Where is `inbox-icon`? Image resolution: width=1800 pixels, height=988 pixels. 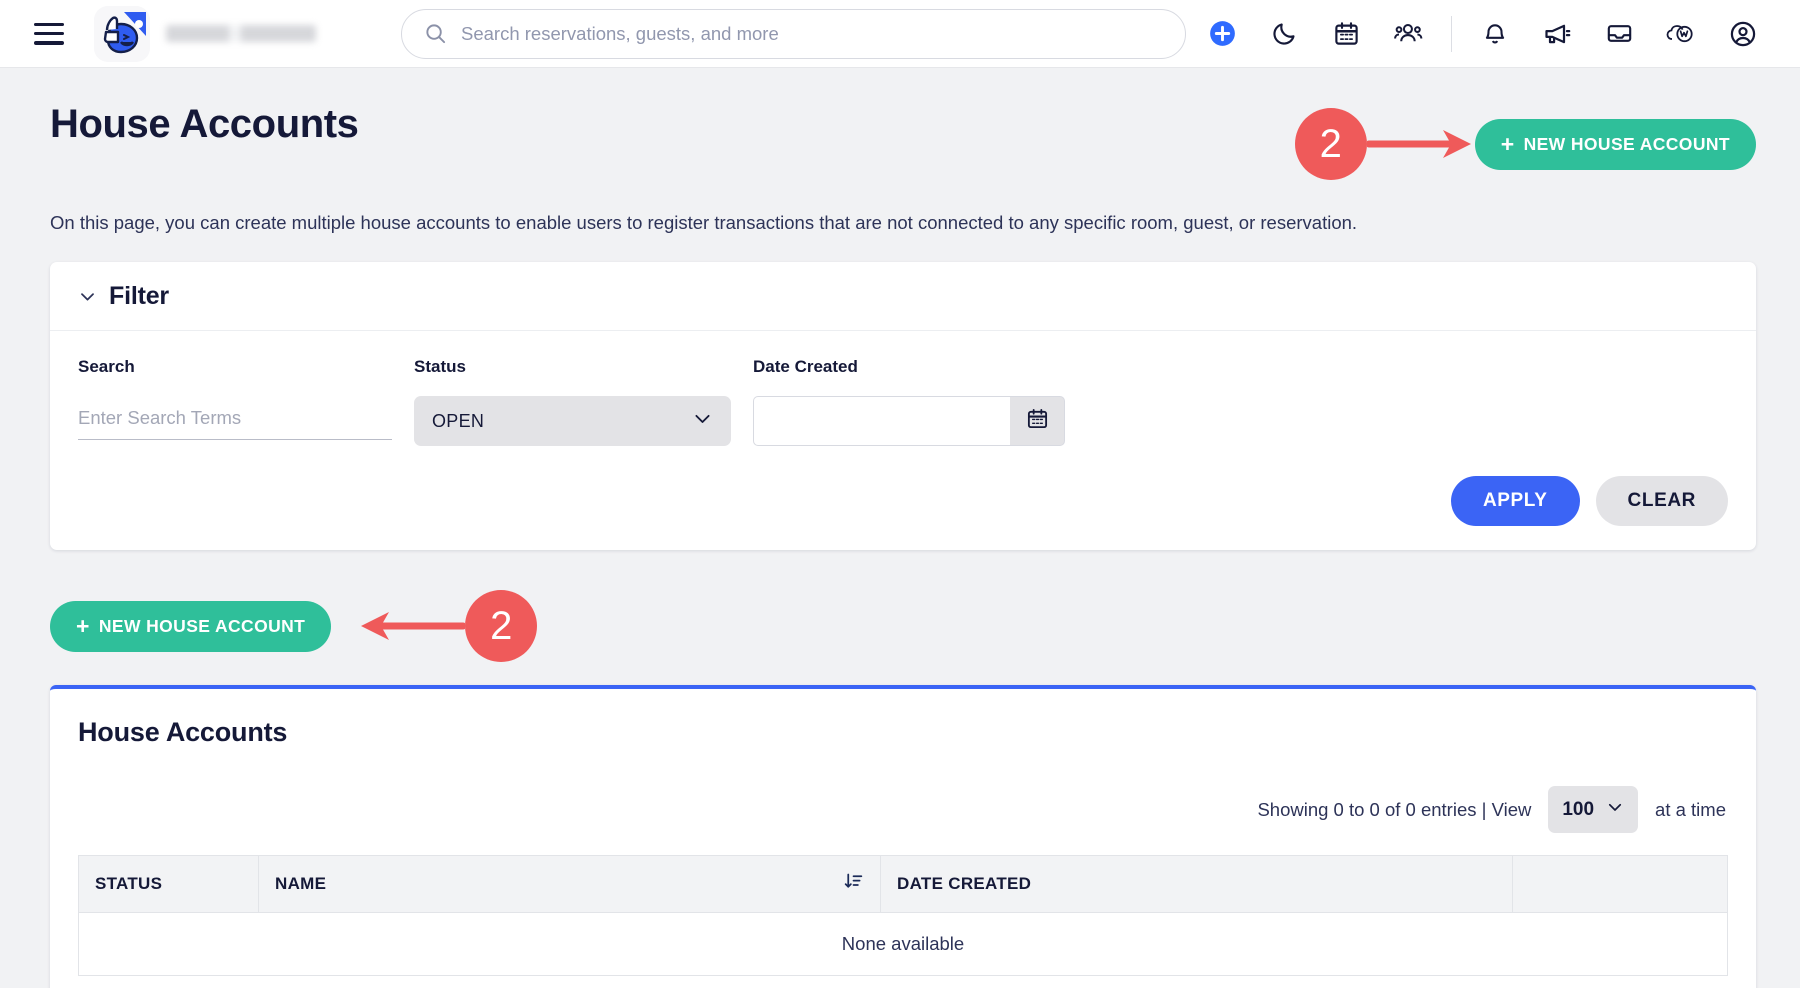 inbox-icon is located at coordinates (1619, 34).